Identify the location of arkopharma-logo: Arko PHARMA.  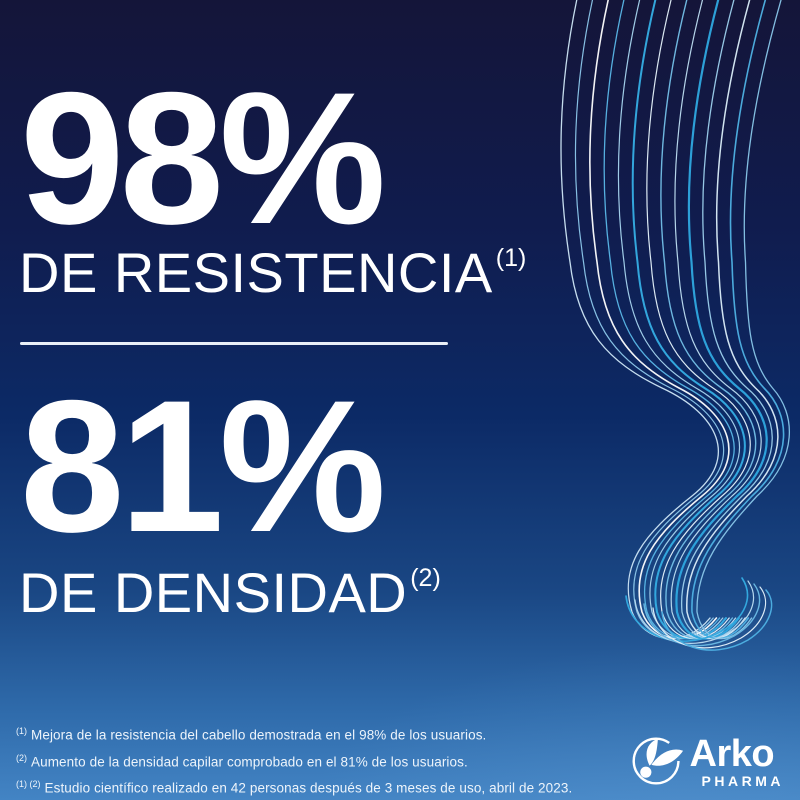
(707, 761).